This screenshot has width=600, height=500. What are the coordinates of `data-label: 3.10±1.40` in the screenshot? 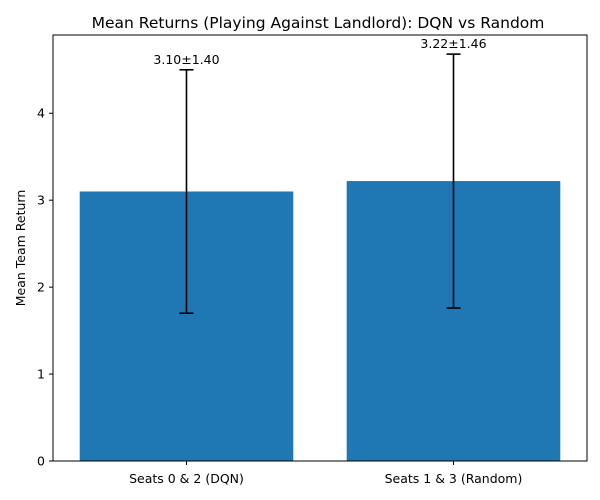 It's located at (186, 59).